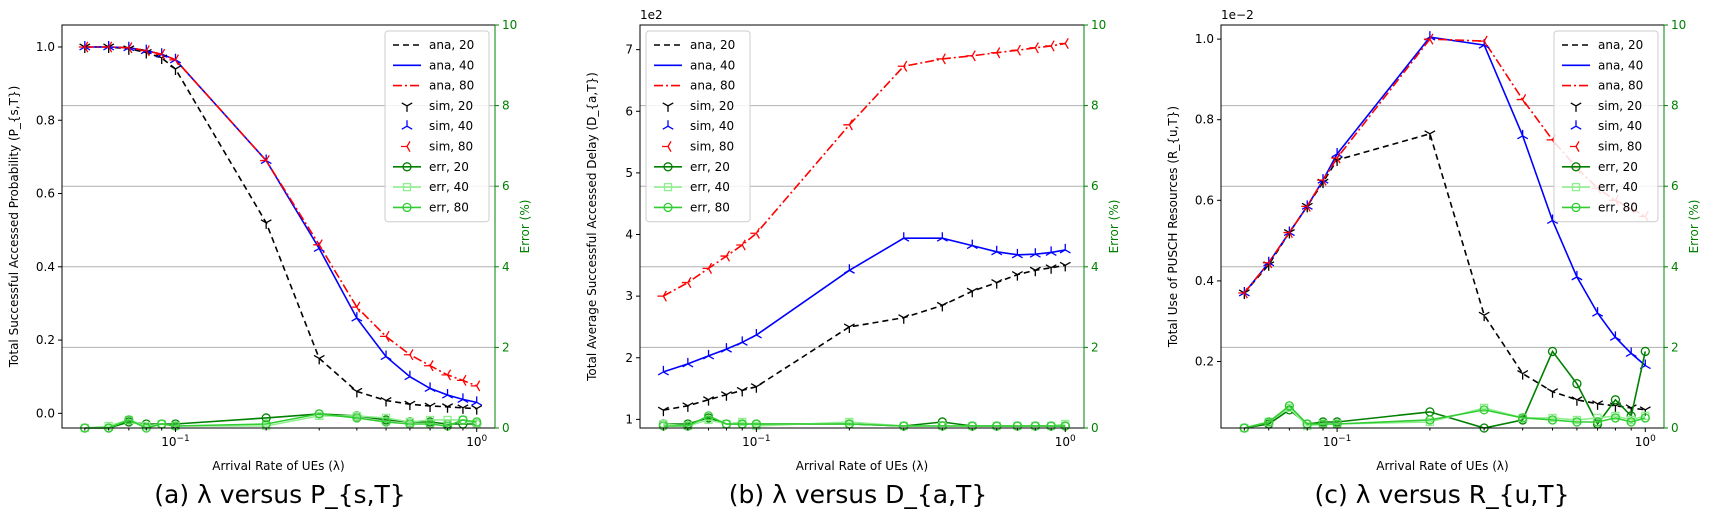 This screenshot has height=520, width=1714. Describe the element at coordinates (710, 167) in the screenshot. I see `legend-label: err, 20` at that location.